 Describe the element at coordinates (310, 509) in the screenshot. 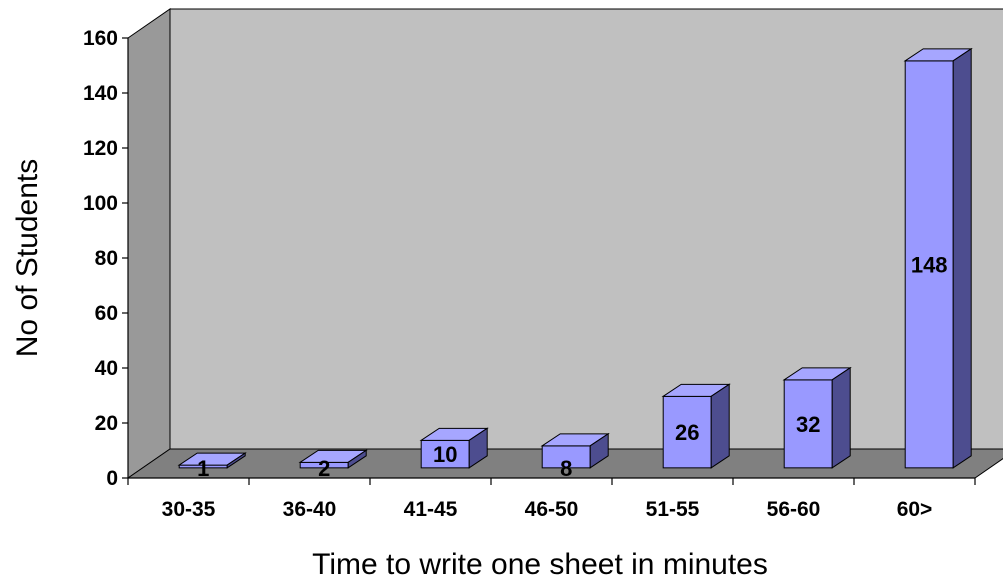

I see `x-tick-label: 36-40` at that location.